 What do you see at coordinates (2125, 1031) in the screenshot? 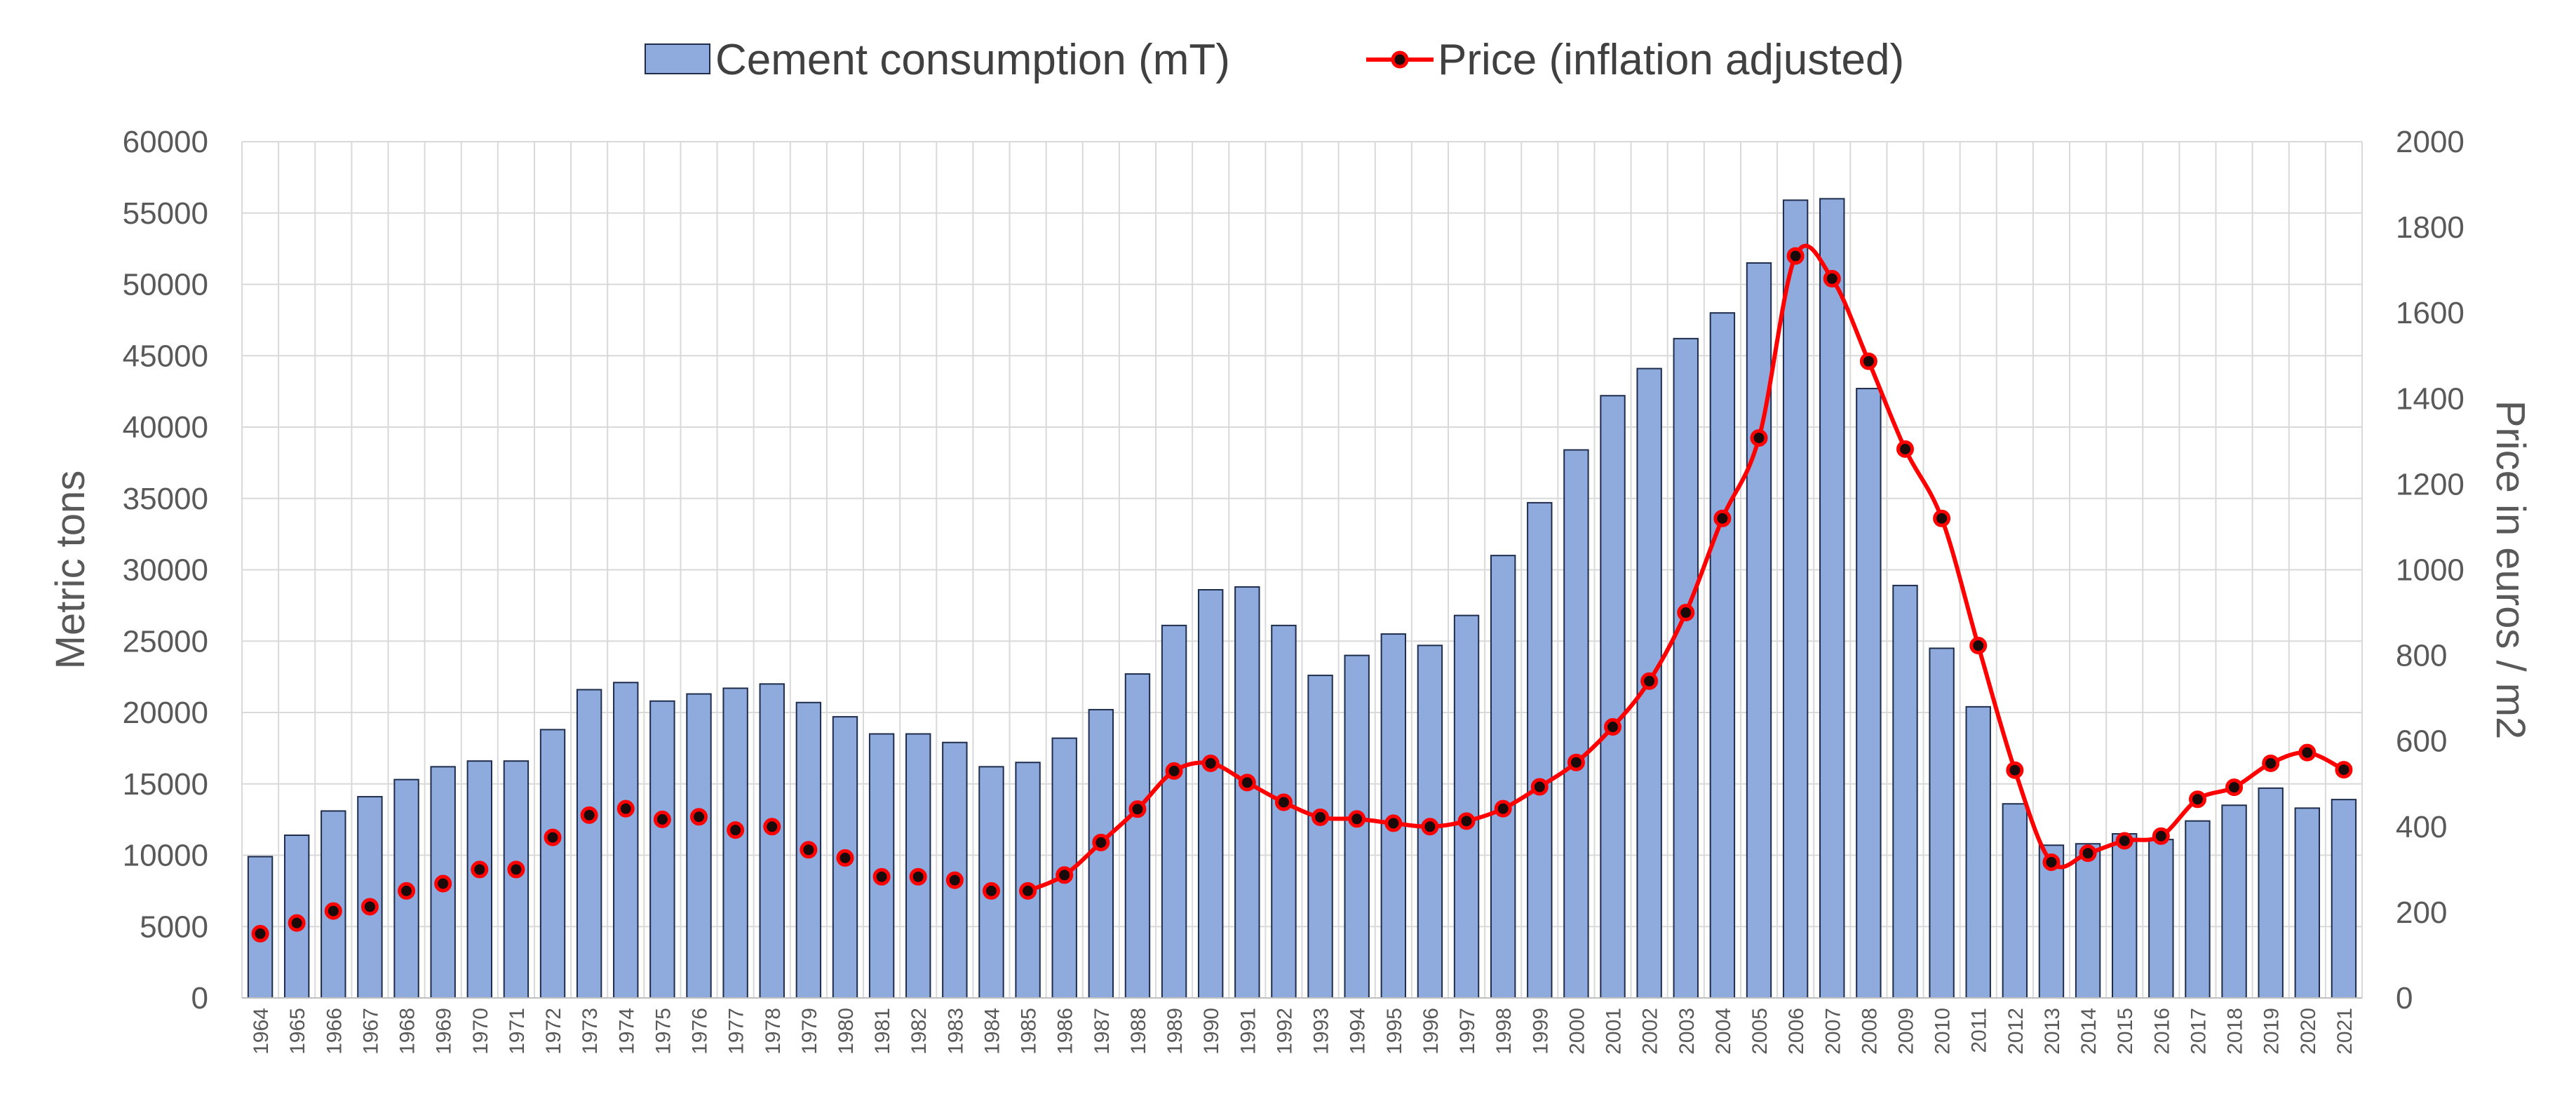
I see `x-tick-label: 2015` at bounding box center [2125, 1031].